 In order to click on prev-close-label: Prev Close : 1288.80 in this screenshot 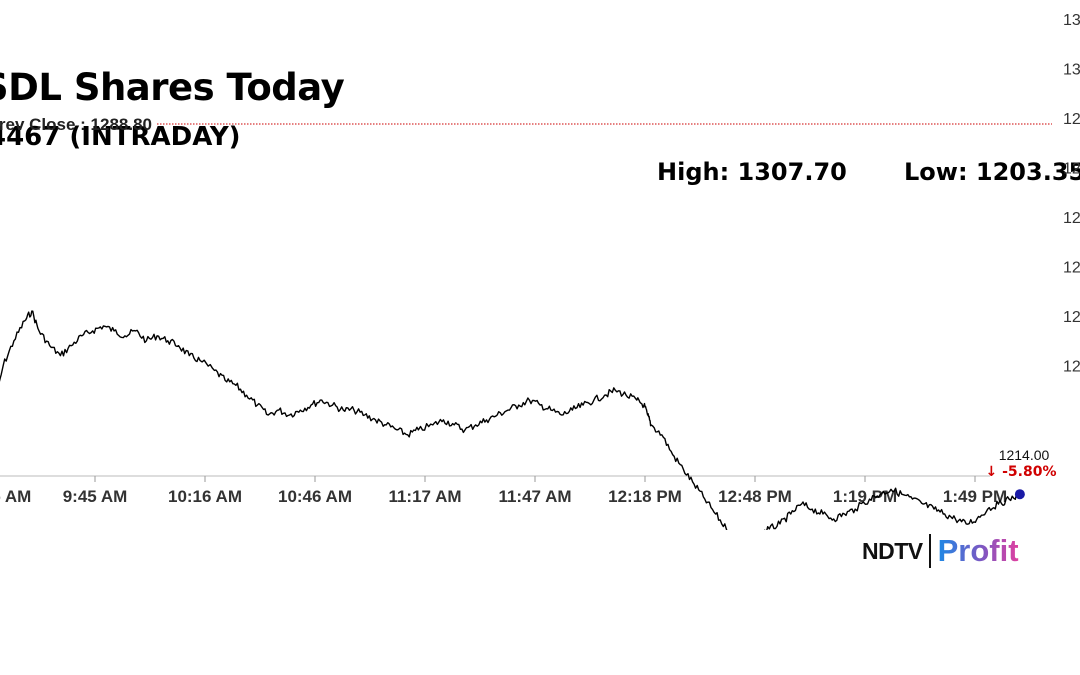, I will do `click(76, 124)`.